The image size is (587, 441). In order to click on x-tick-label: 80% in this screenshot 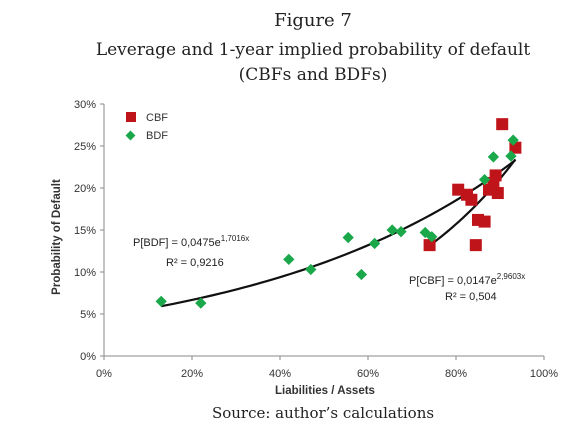, I will do `click(456, 374)`.